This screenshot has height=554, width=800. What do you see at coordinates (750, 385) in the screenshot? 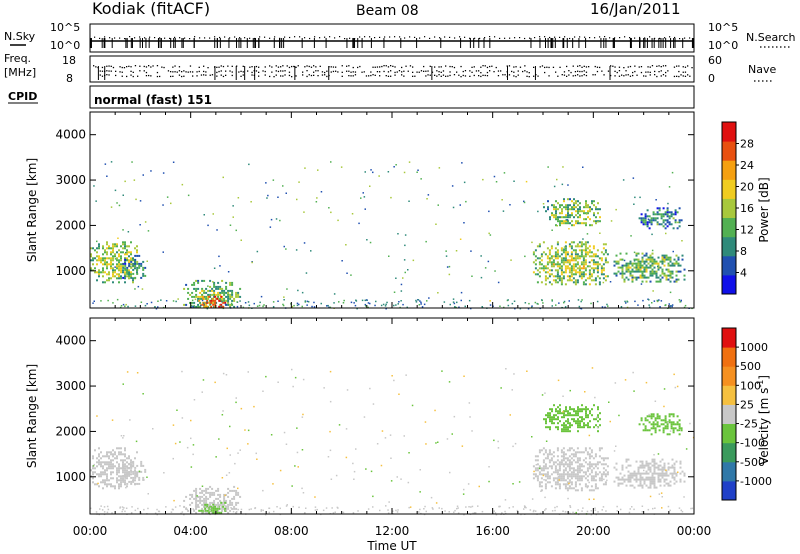
I see `colorbar-tick-label: 100` at bounding box center [750, 385].